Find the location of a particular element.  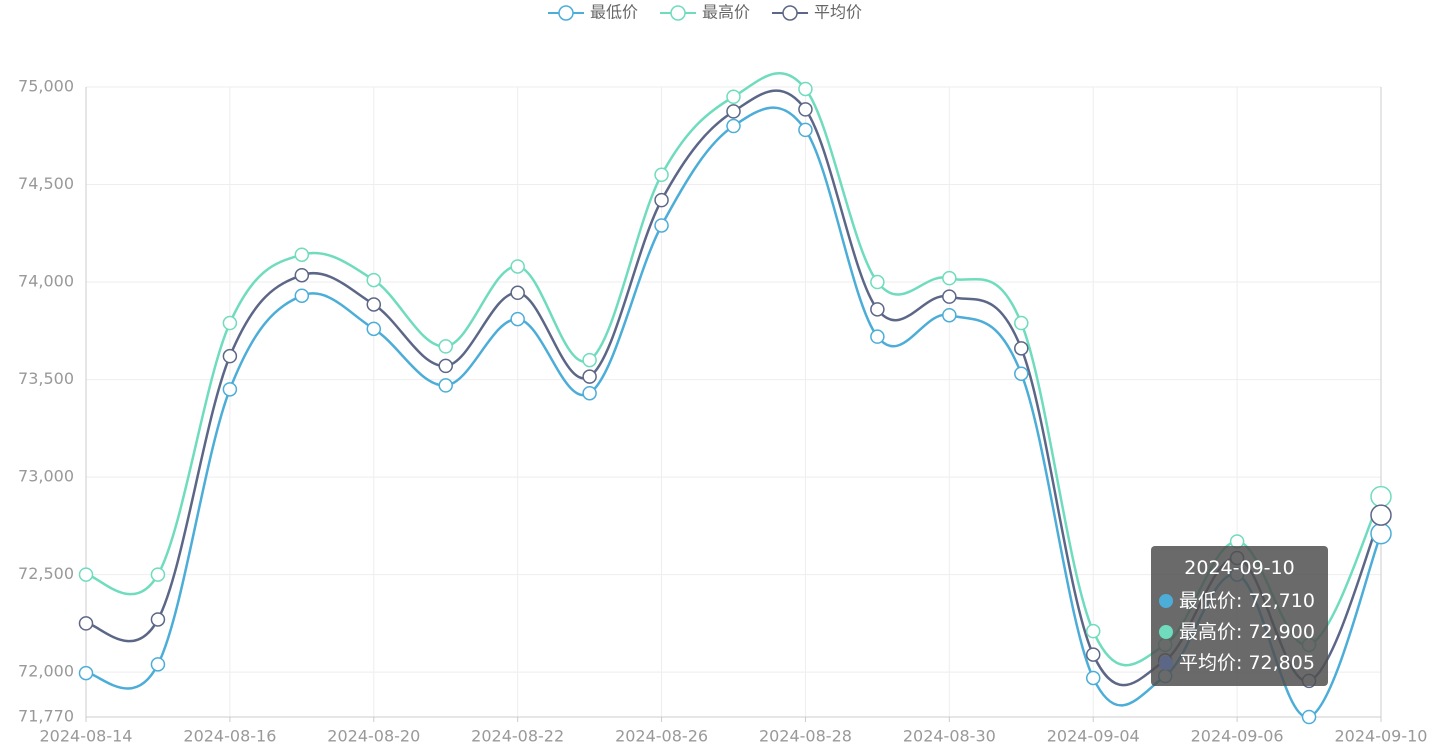

legend-label: 最低价 is located at coordinates (614, 12).